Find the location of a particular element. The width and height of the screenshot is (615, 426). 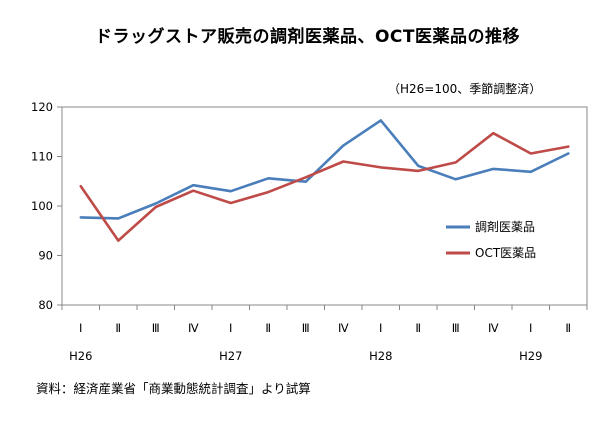

y-tick-label: 90 is located at coordinates (45, 256).